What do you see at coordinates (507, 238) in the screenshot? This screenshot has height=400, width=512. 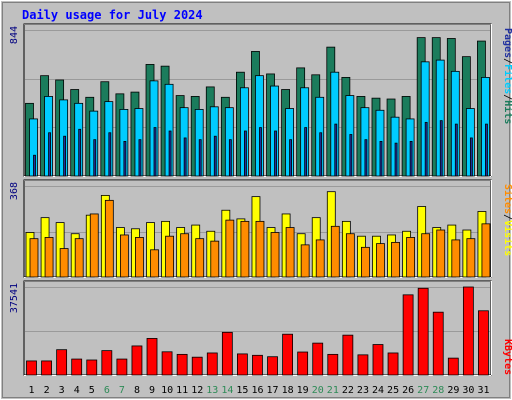 I see `legend-entry-visits: Visits` at bounding box center [507, 238].